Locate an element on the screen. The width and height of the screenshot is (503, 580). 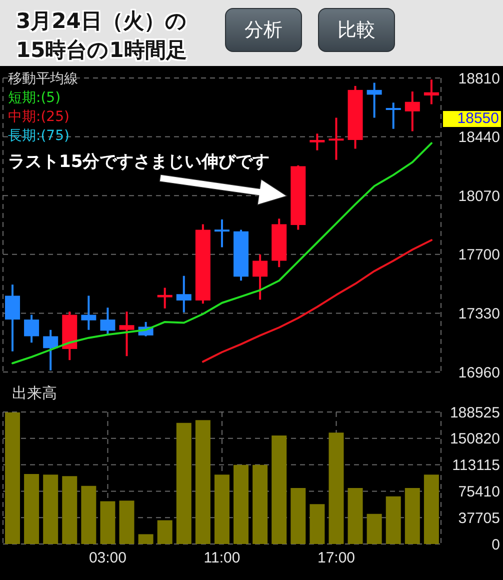
x-tick-label: 17:00 is located at coordinates (336, 558).